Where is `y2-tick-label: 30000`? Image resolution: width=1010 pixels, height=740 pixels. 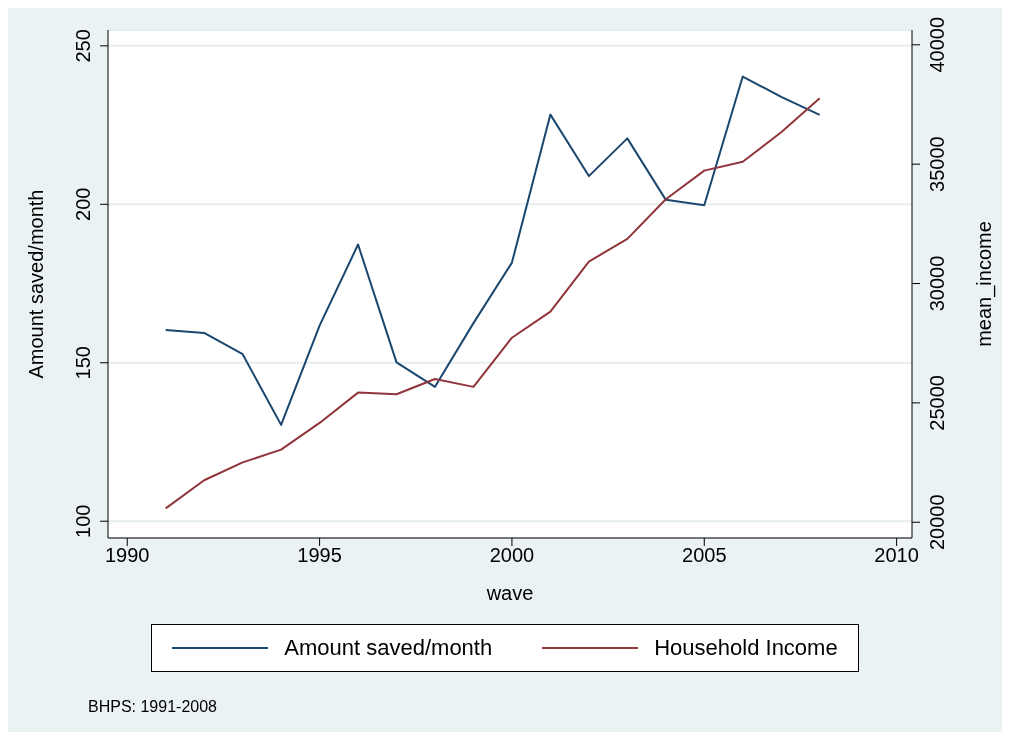
y2-tick-label: 30000 is located at coordinates (937, 283).